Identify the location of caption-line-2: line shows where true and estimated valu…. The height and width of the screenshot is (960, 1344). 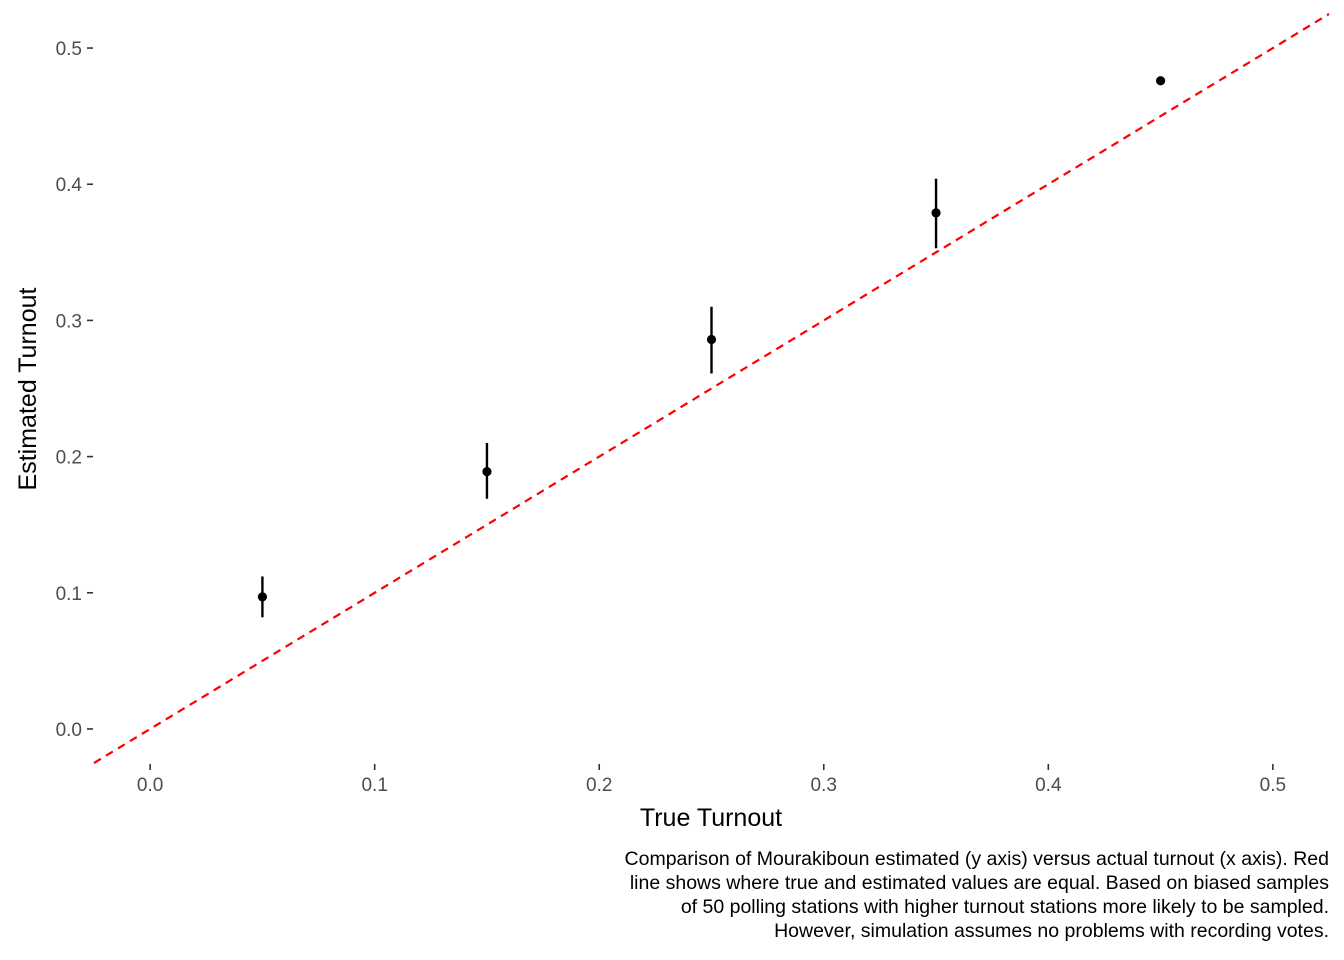
(979, 883).